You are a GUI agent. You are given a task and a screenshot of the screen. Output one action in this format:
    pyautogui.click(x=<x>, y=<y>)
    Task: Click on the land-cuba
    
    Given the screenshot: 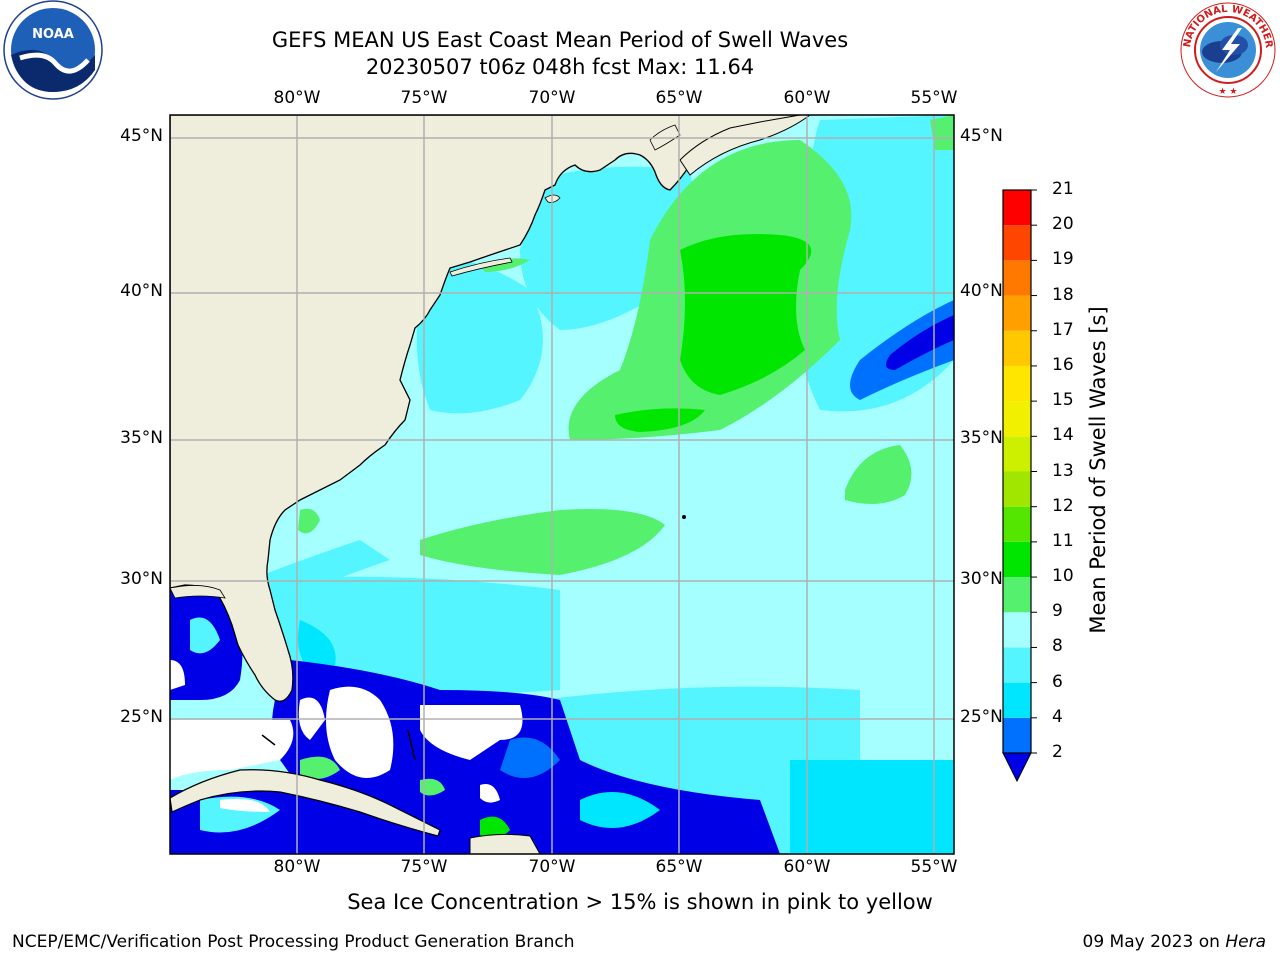 What is the action you would take?
    pyautogui.click(x=305, y=803)
    